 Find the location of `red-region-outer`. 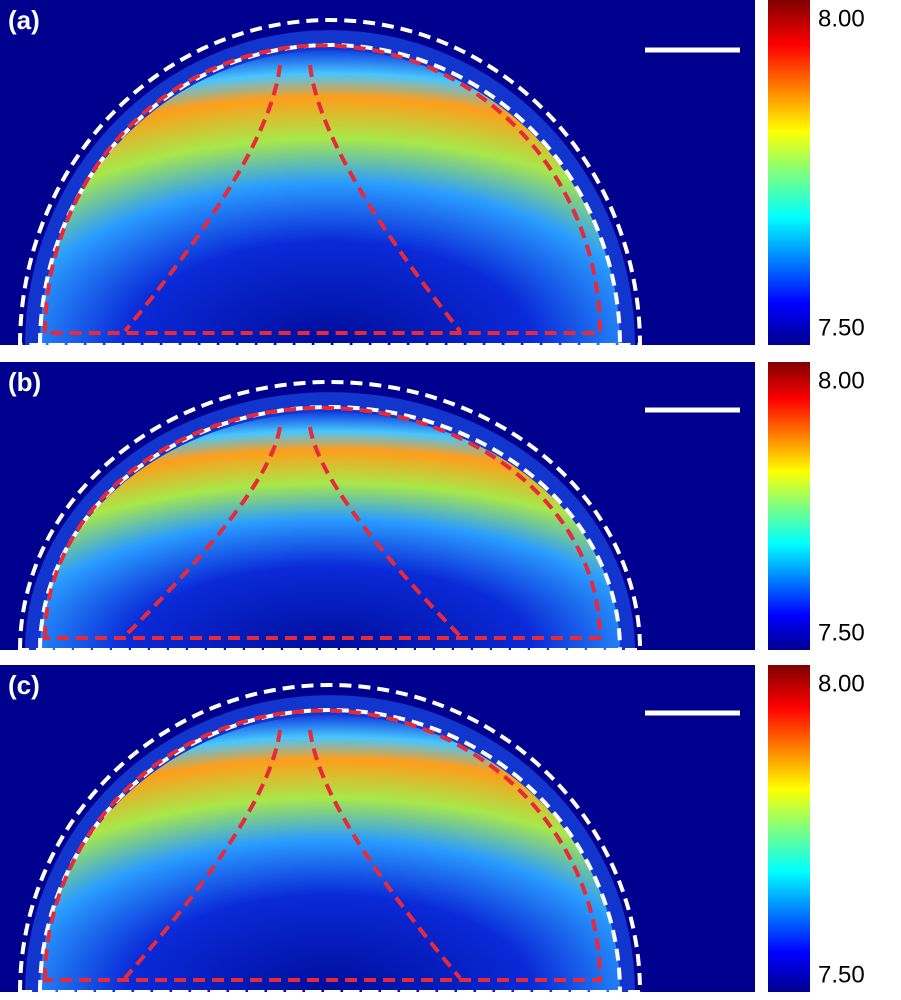

red-region-outer is located at coordinates (322, 522).